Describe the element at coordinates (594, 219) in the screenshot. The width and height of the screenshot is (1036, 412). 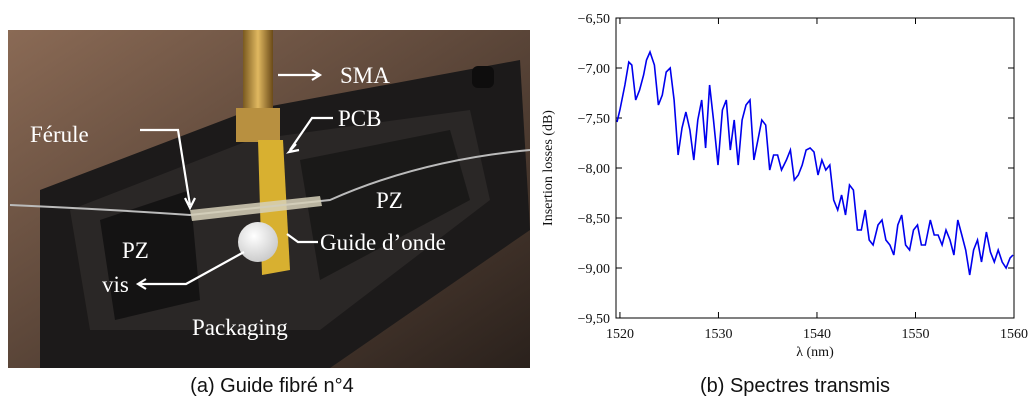
I see `y-tick-label: −8,50` at that location.